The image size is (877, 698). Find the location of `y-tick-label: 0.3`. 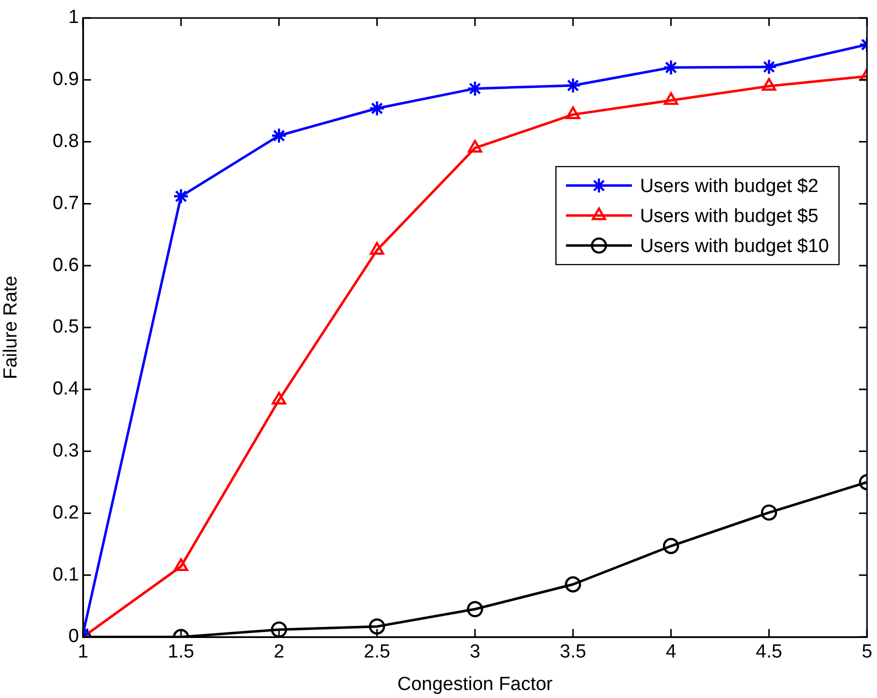

y-tick-label: 0.3 is located at coordinates (65, 451).